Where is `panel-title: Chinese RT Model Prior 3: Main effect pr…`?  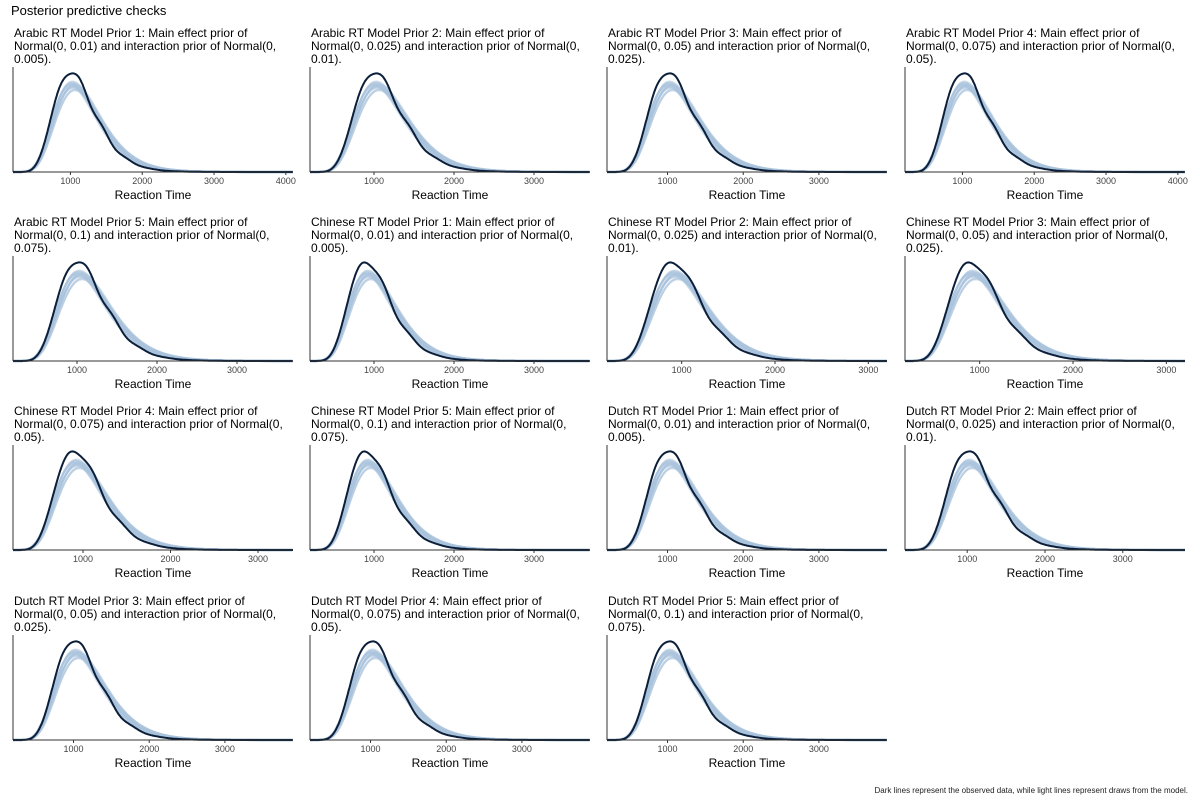
panel-title: Chinese RT Model Prior 3: Main effect pr… is located at coordinates (1037, 235).